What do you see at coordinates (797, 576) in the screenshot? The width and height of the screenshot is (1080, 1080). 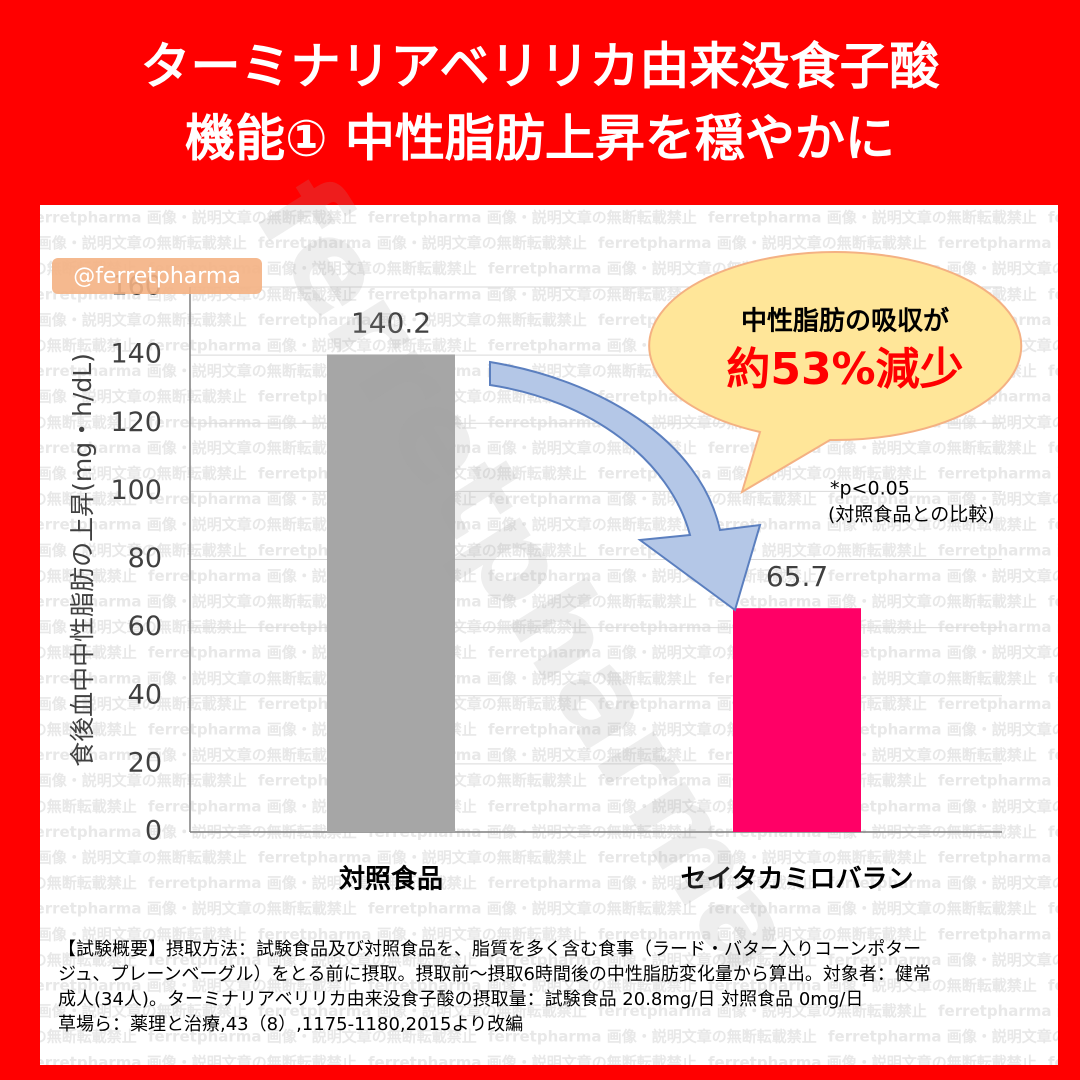 I see `value-label: 65.7` at bounding box center [797, 576].